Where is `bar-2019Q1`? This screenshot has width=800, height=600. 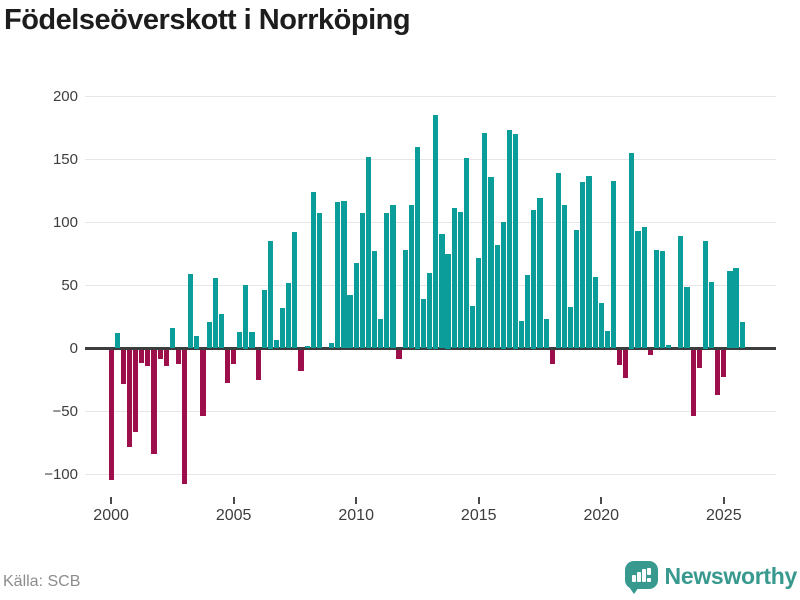
bar-2019Q1 is located at coordinates (577, 289).